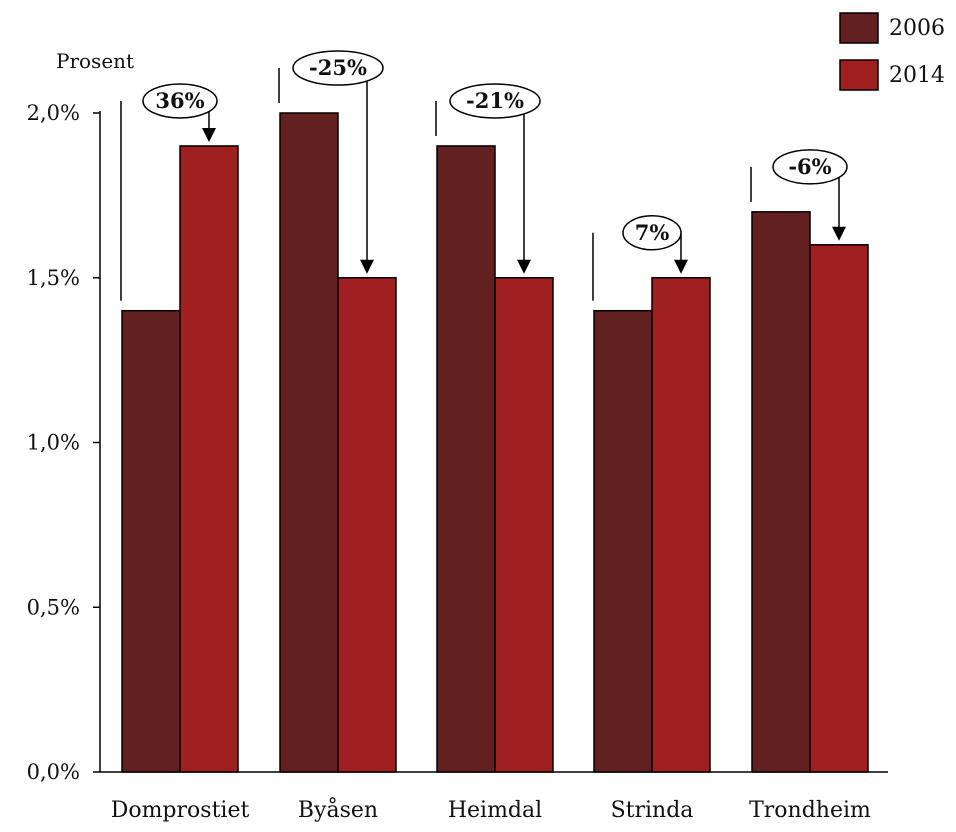 The image size is (956, 832). Describe the element at coordinates (95, 61) in the screenshot. I see `y-axis-title: Prosent` at that location.